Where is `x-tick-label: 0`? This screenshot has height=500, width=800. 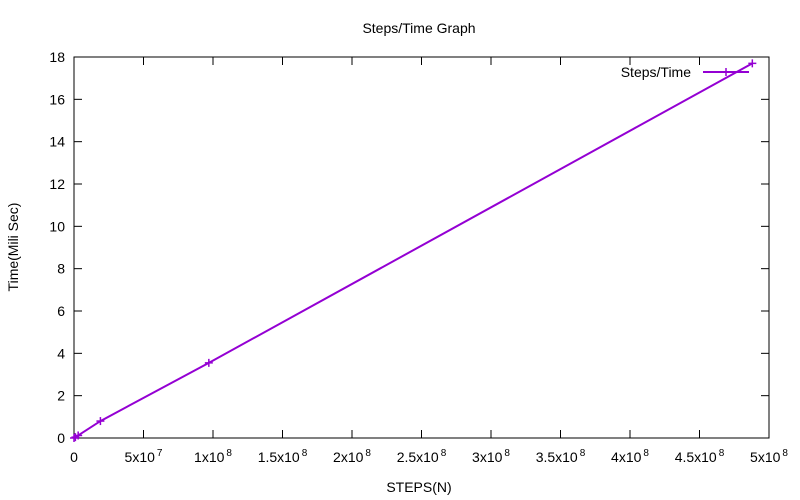
x-tick-label: 0 is located at coordinates (74, 457).